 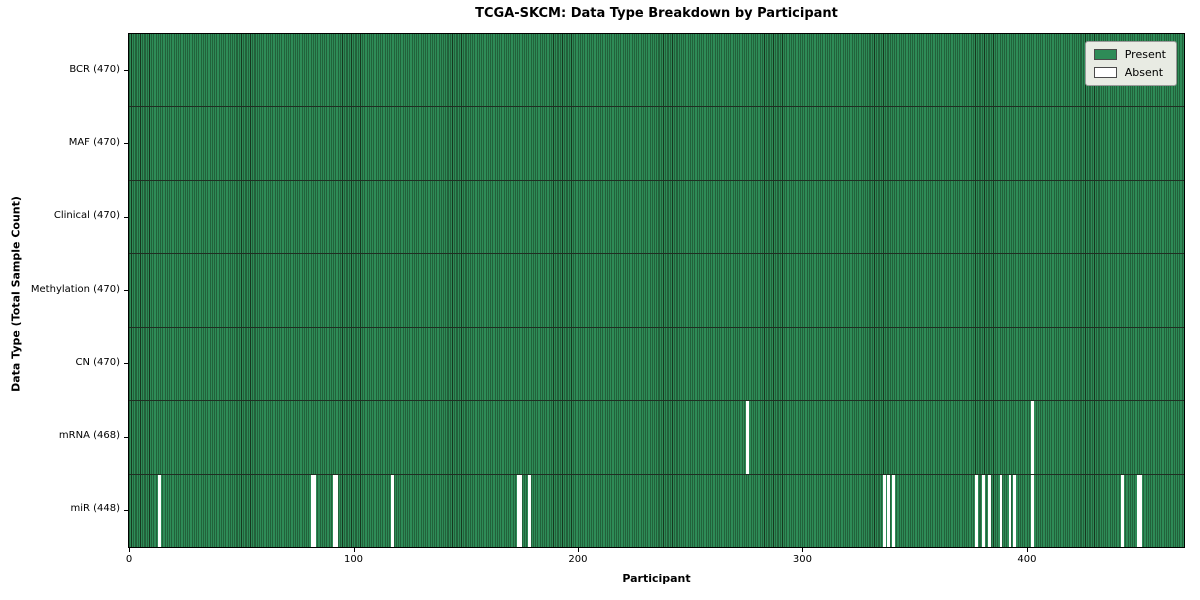 I want to click on legend-label: Absent, so click(x=1144, y=72).